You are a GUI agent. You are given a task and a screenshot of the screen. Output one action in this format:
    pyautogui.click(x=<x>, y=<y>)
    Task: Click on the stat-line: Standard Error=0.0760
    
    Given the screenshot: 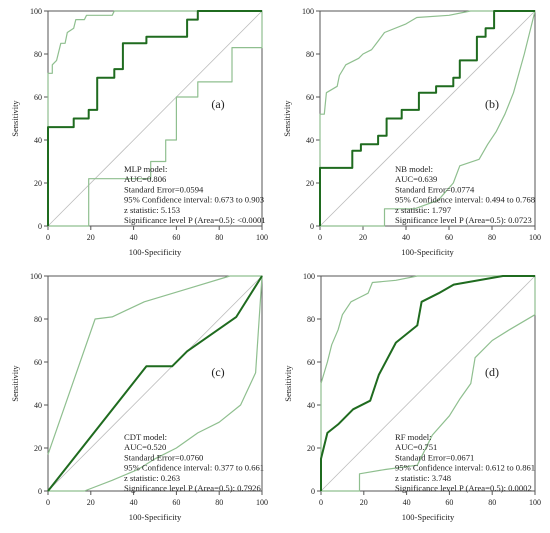 What is the action you would take?
    pyautogui.click(x=163, y=457)
    